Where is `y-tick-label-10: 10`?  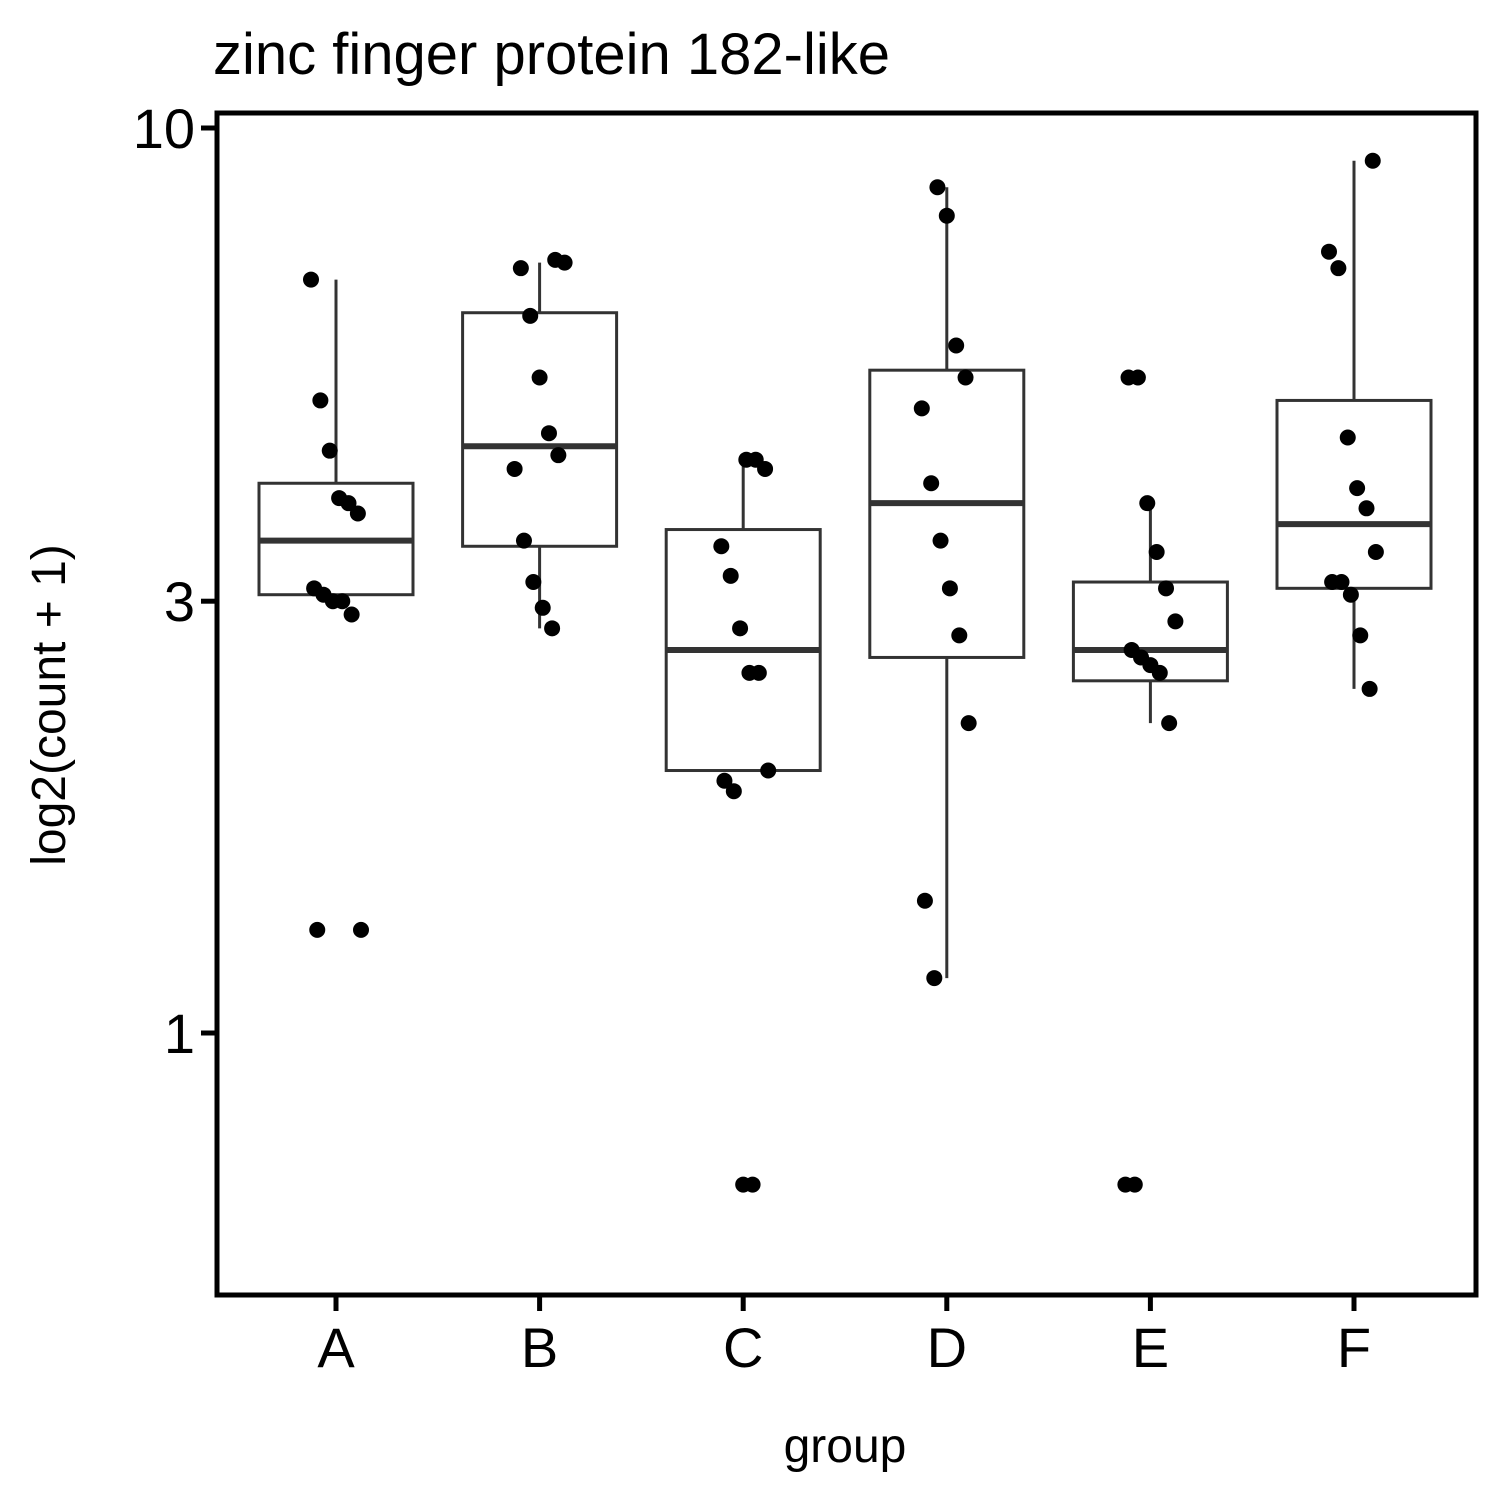 y-tick-label-10: 10 is located at coordinates (164, 128).